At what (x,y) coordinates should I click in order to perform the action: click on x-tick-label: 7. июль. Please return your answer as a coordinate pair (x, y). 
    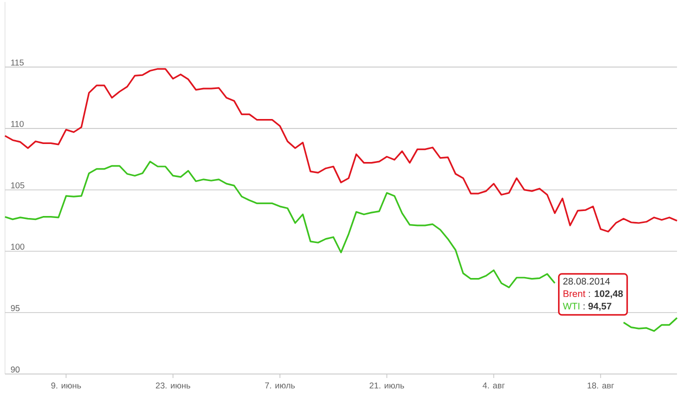
    Looking at the image, I should click on (280, 385).